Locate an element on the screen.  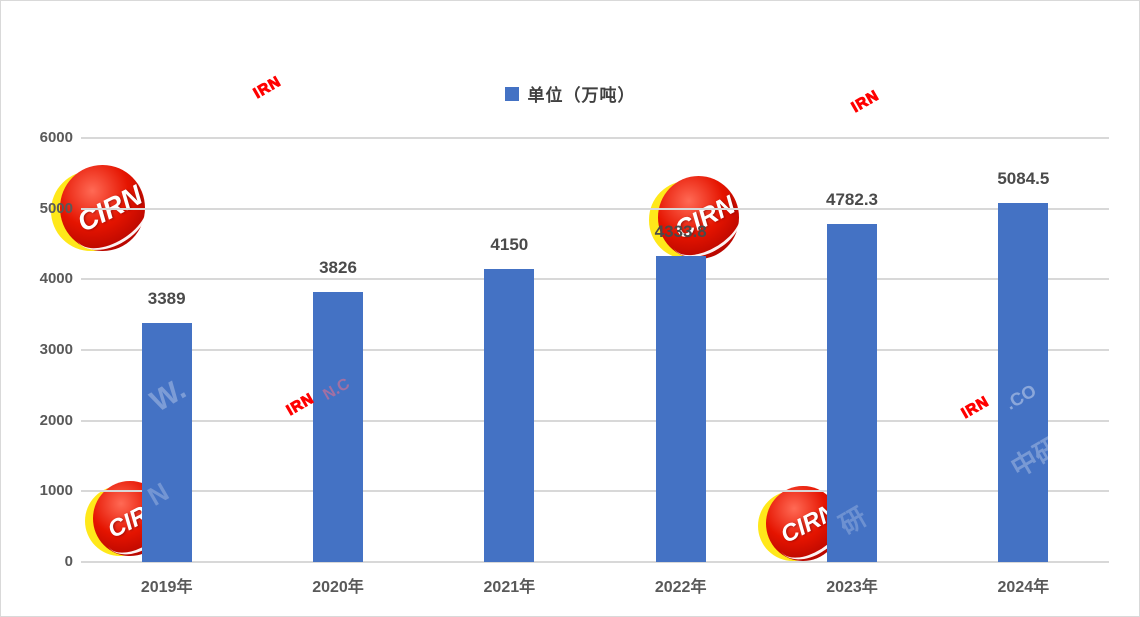
legend: 单位（万吨） is located at coordinates (570, 93).